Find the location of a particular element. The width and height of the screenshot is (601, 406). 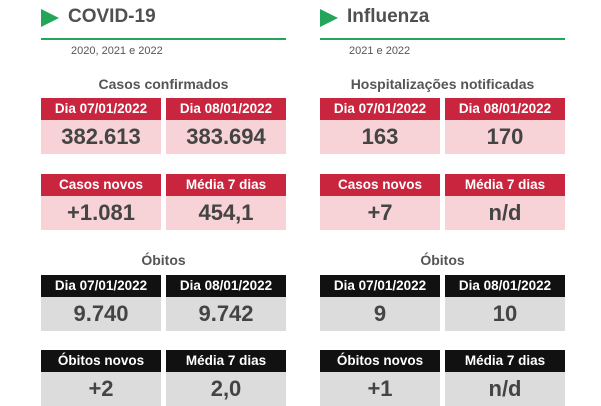

stat-value: 454,1 is located at coordinates (226, 213).